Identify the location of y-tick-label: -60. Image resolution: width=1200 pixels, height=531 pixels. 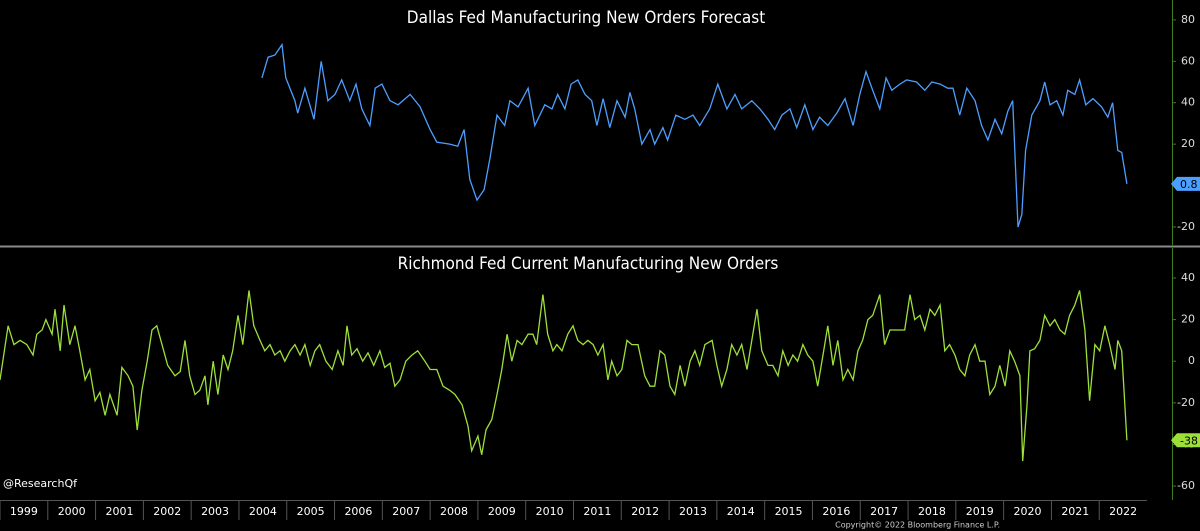
(1186, 485).